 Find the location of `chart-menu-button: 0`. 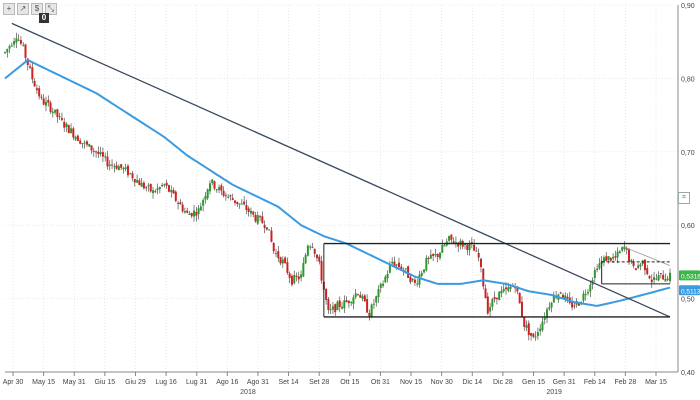

chart-menu-button: 0 is located at coordinates (44, 18).